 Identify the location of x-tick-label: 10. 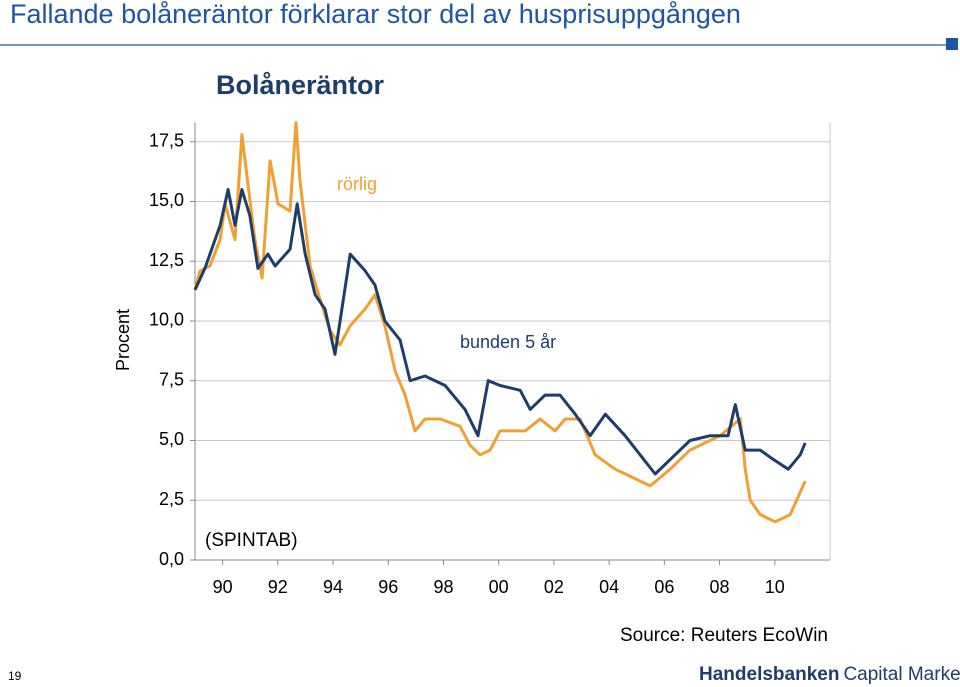
(775, 587).